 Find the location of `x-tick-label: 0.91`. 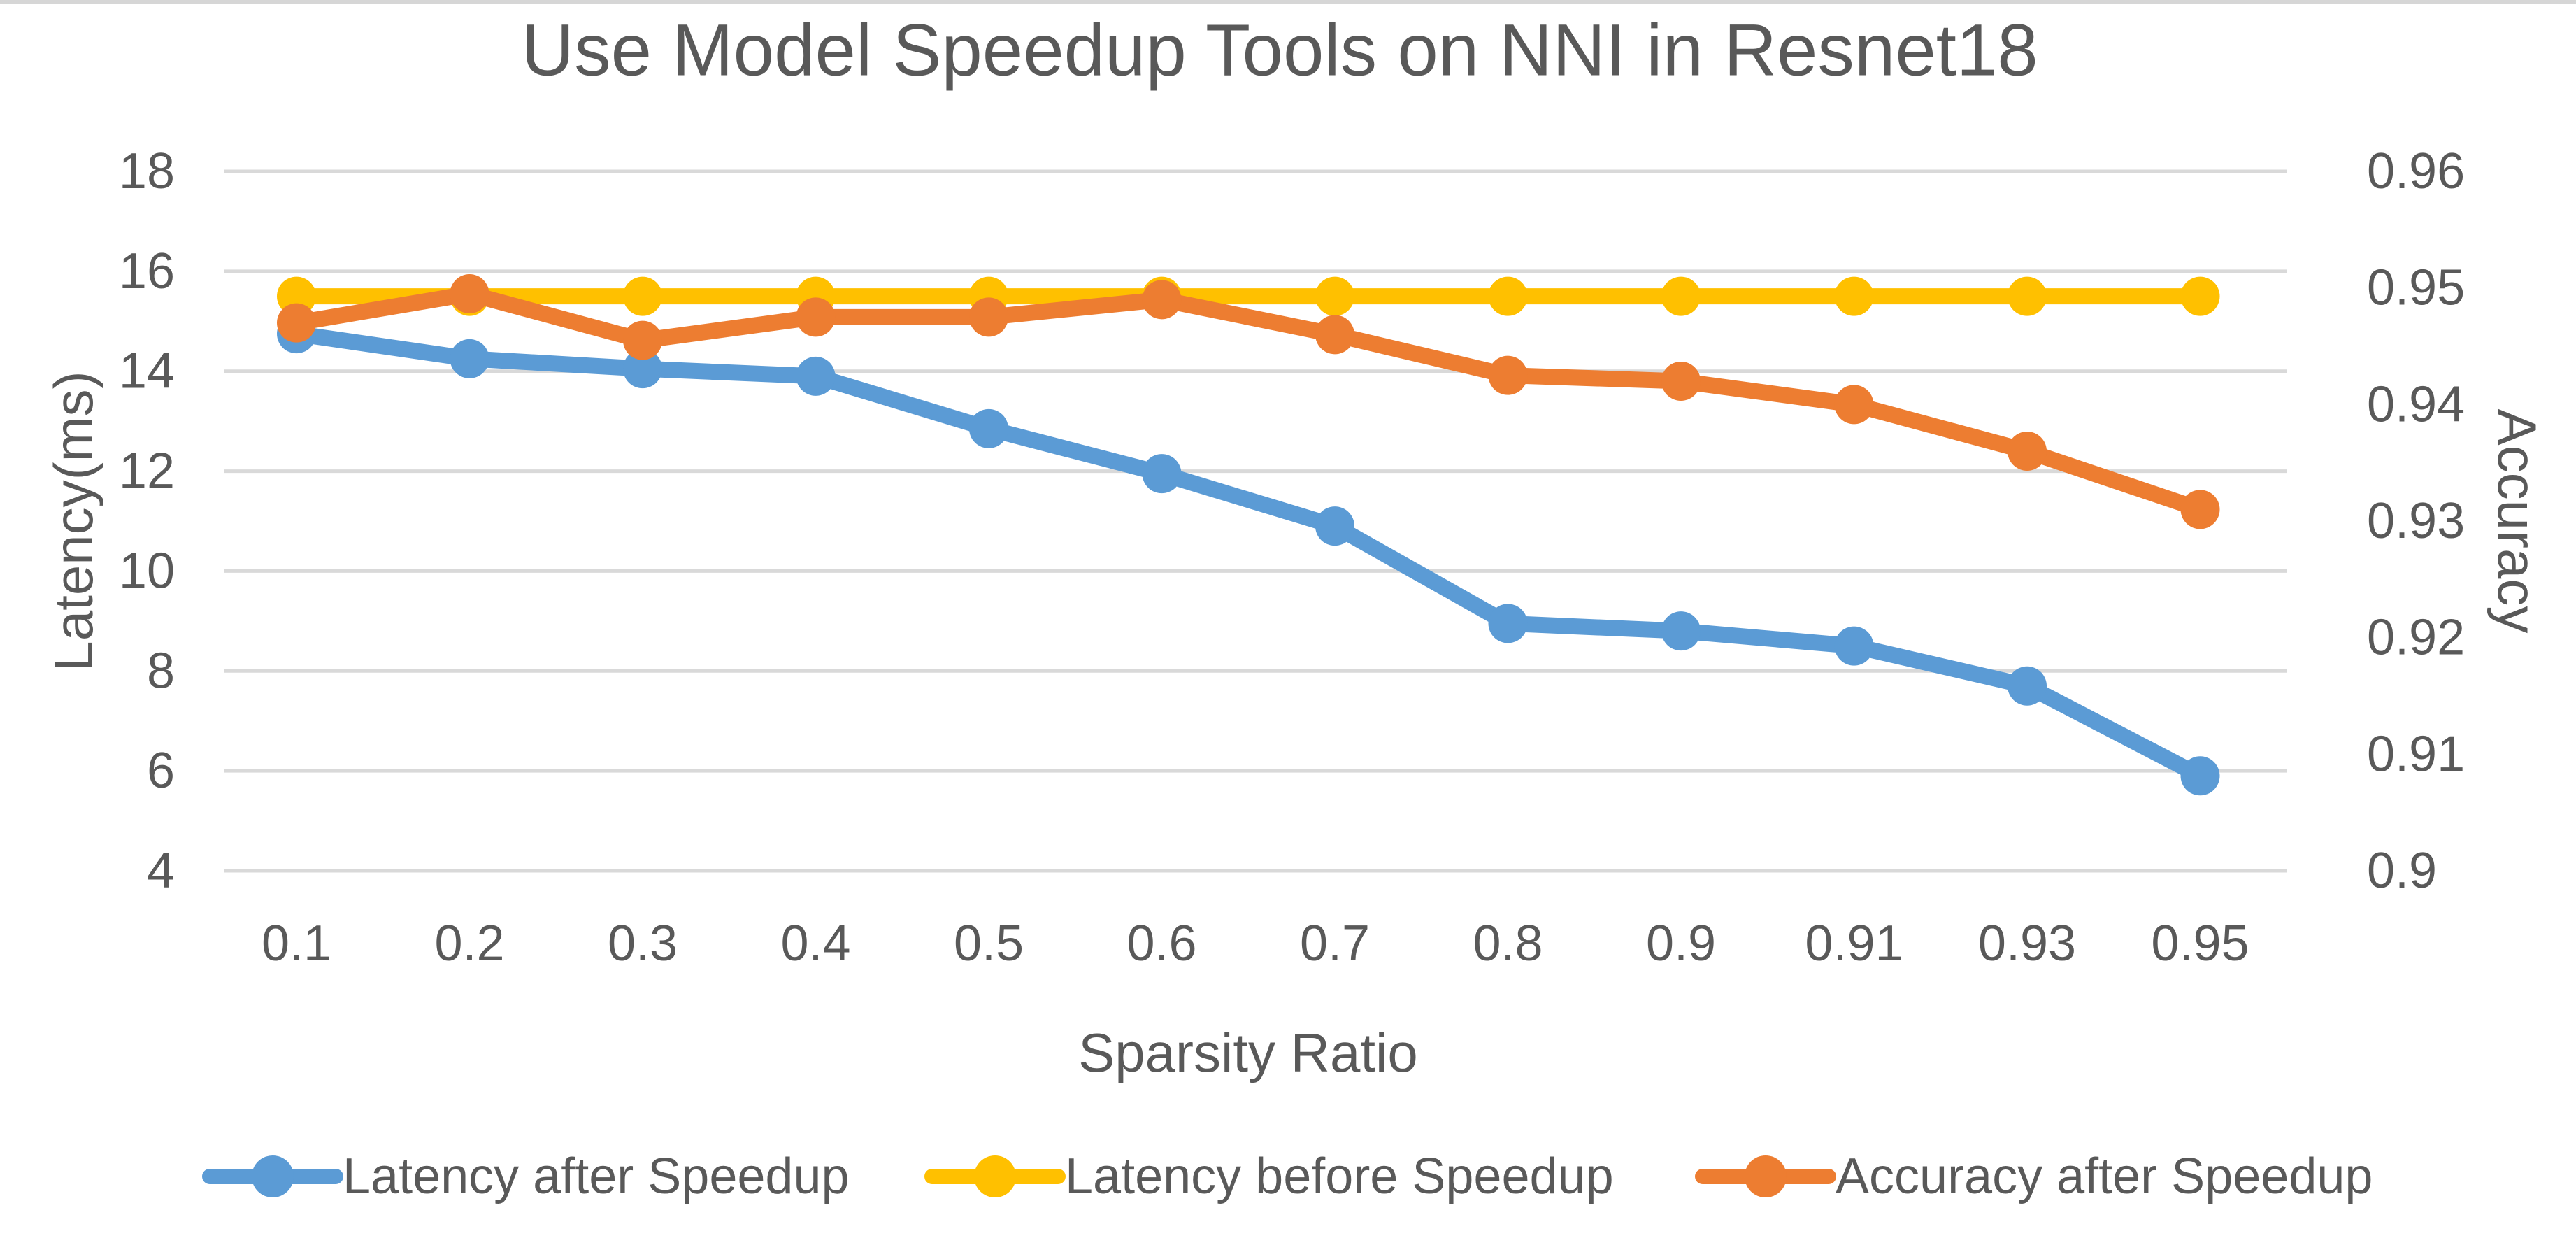

x-tick-label: 0.91 is located at coordinates (1854, 944).